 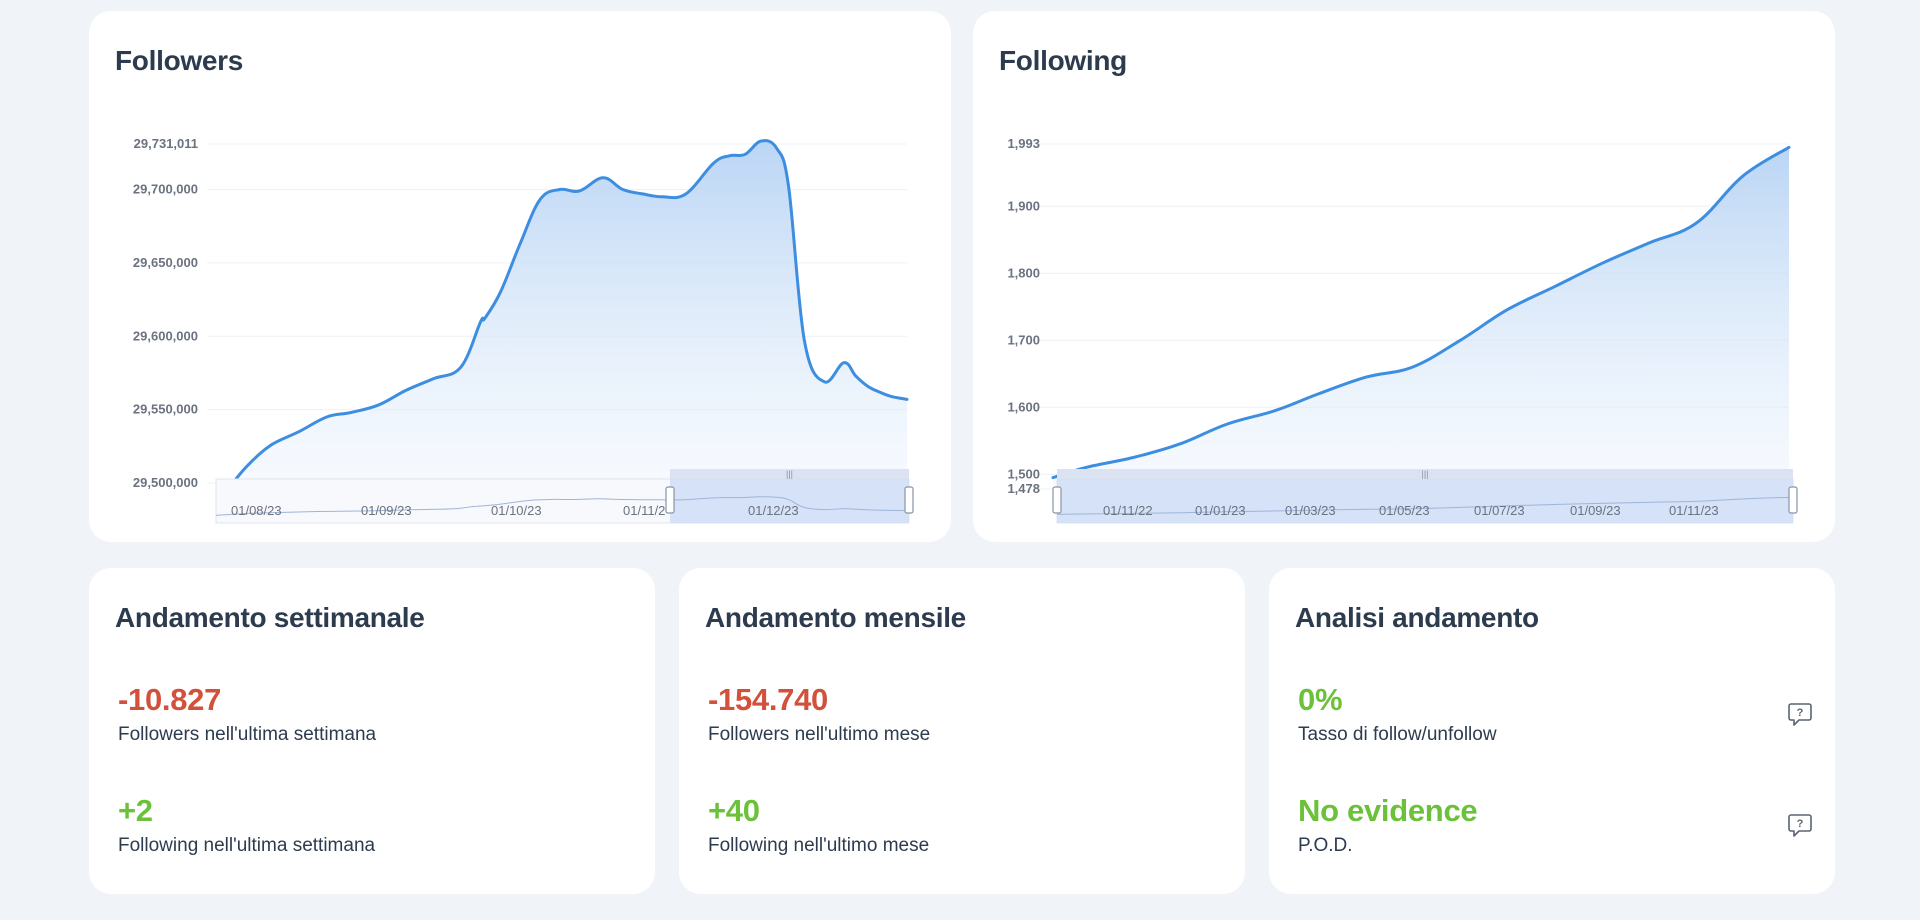 I want to click on navigator-x-tick-label: 01/10/23, so click(x=516, y=510).